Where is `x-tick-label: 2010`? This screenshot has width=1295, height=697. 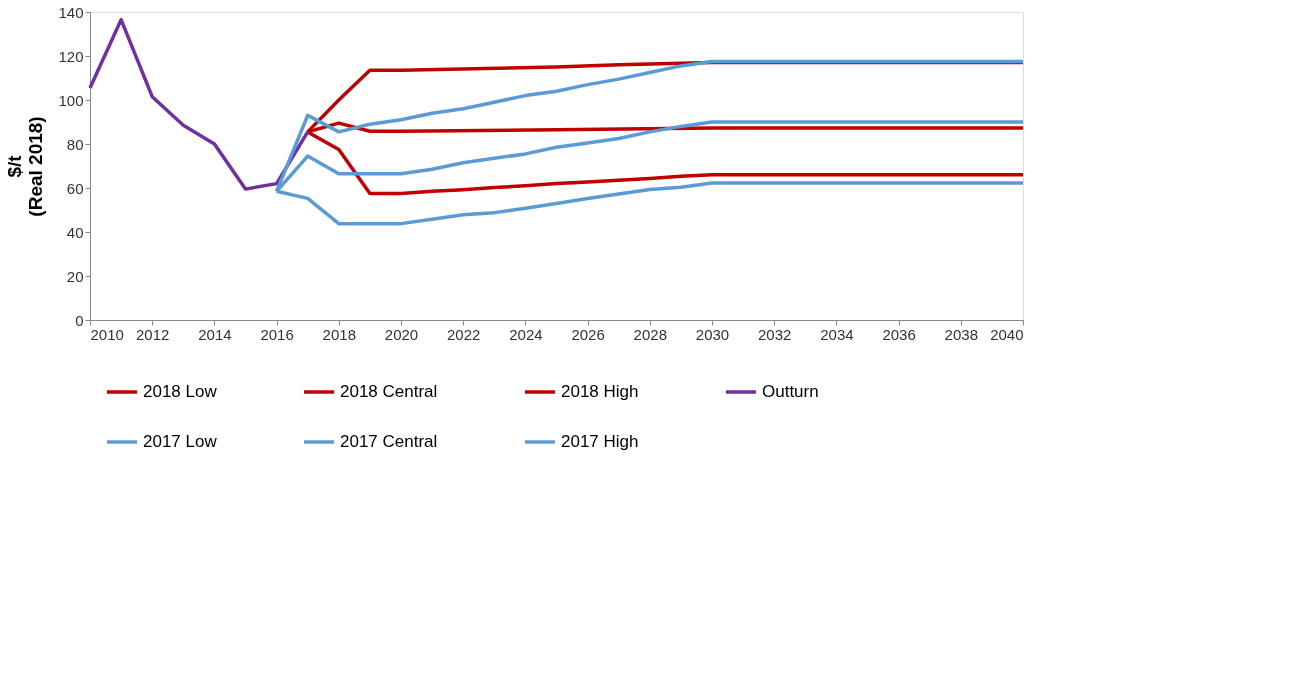 x-tick-label: 2010 is located at coordinates (107, 334).